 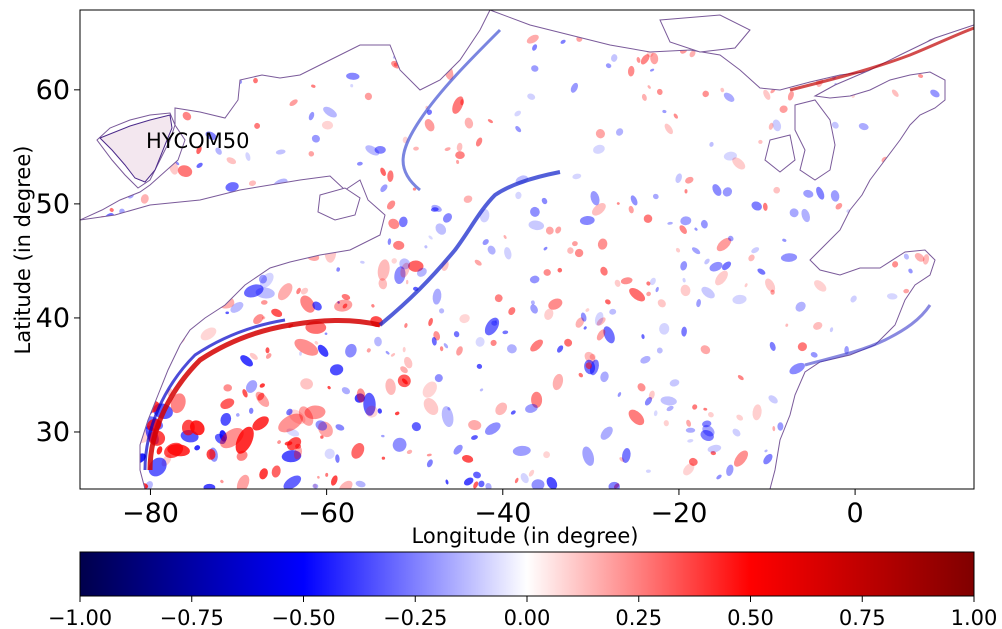 I want to click on x-axis-title: Longitude (in degree), so click(x=525, y=536).